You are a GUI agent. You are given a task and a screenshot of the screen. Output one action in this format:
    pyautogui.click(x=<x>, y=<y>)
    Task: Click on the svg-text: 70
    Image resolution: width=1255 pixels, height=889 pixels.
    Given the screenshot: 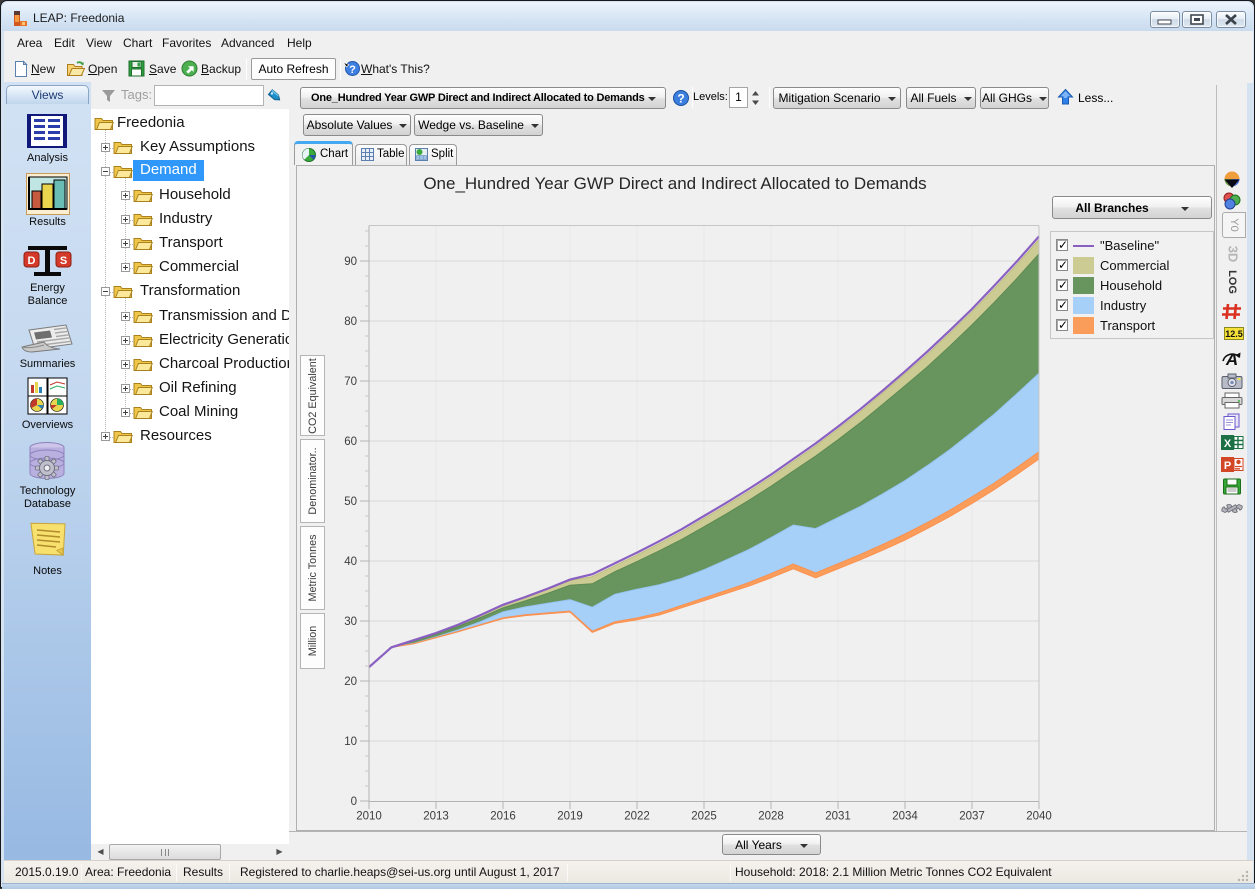 What is the action you would take?
    pyautogui.click(x=350, y=382)
    